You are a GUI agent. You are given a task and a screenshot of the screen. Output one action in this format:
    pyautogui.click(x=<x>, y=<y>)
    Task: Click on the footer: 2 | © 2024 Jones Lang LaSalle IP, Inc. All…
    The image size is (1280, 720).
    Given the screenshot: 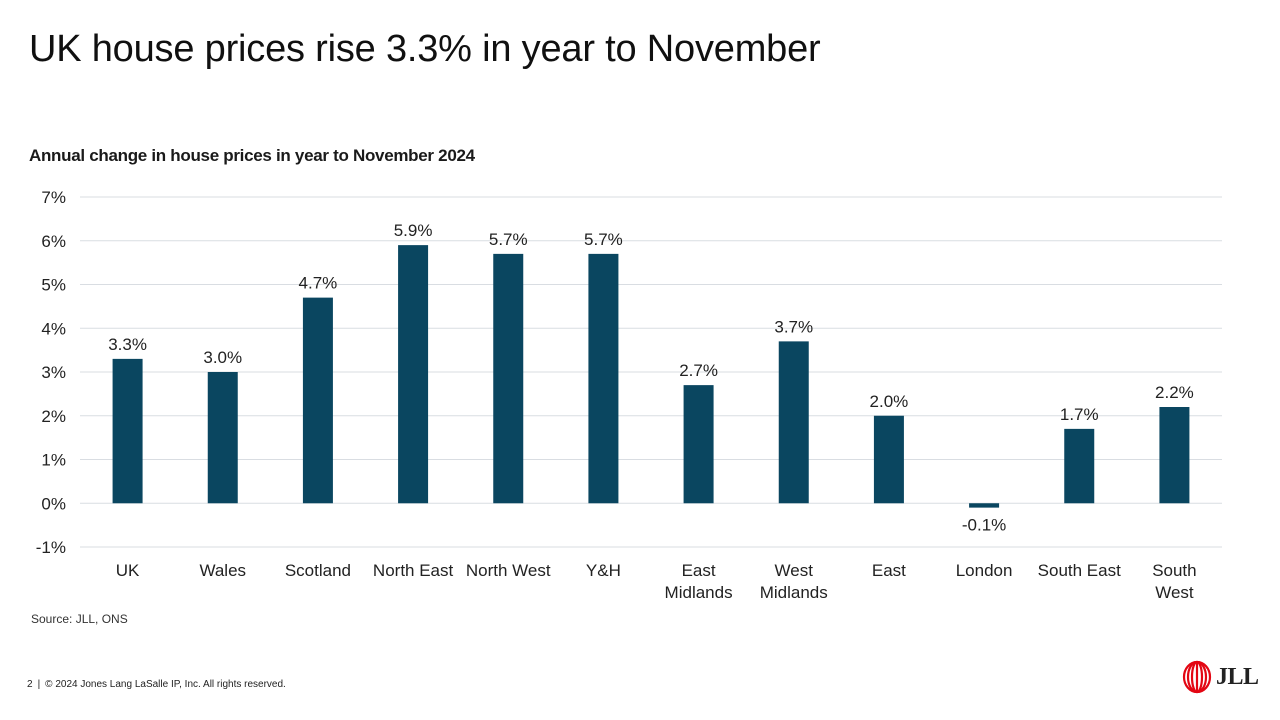 What is the action you would take?
    pyautogui.click(x=156, y=684)
    